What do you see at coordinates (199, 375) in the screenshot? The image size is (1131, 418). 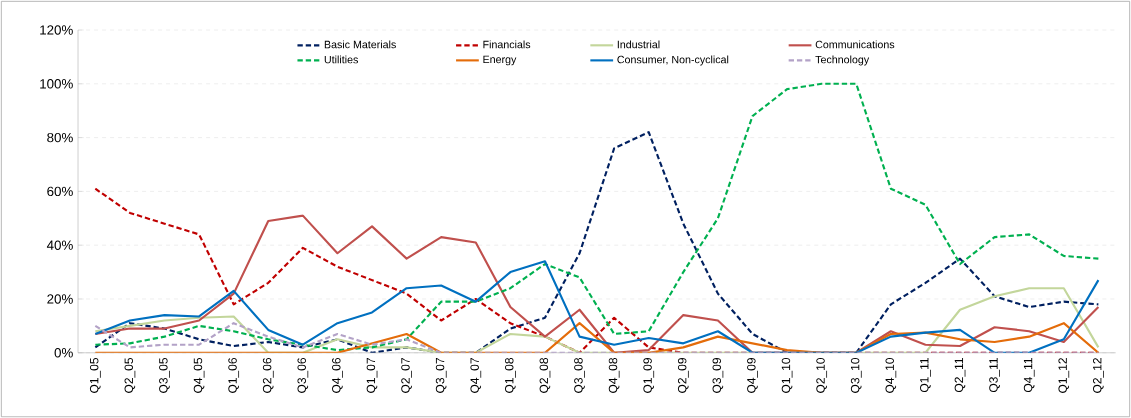 I see `x-tick-label: Q4_05` at bounding box center [199, 375].